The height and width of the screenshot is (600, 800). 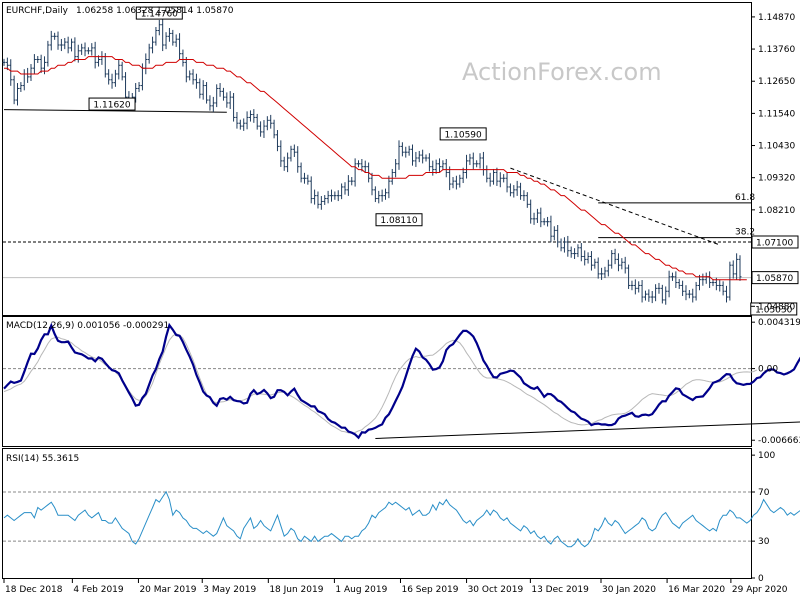 I want to click on x-tick-label: 18 Dec 2018, so click(x=34, y=590).